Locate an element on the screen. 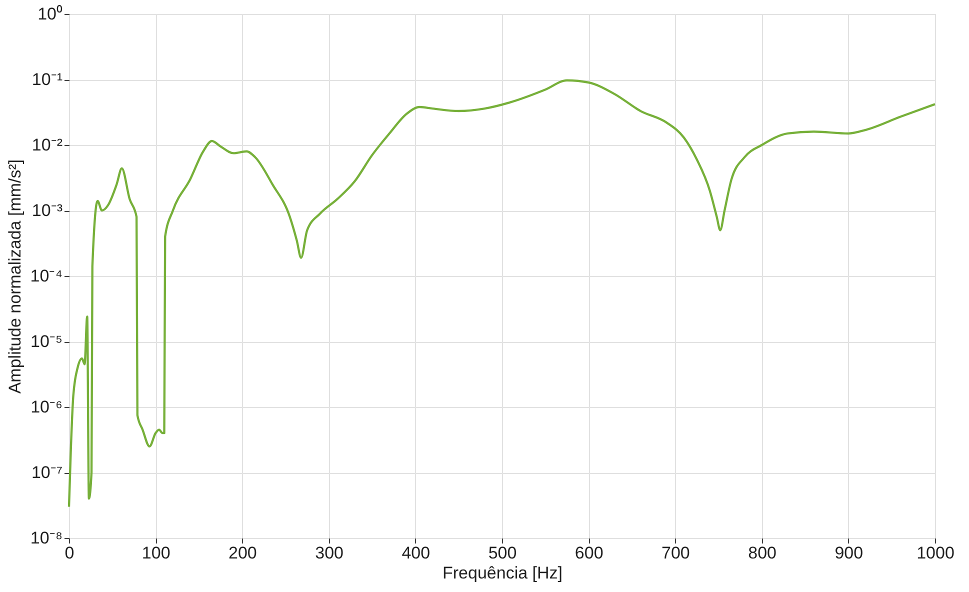 This screenshot has width=969, height=592. y-tick-label: 10⁻⁷ is located at coordinates (46, 472).